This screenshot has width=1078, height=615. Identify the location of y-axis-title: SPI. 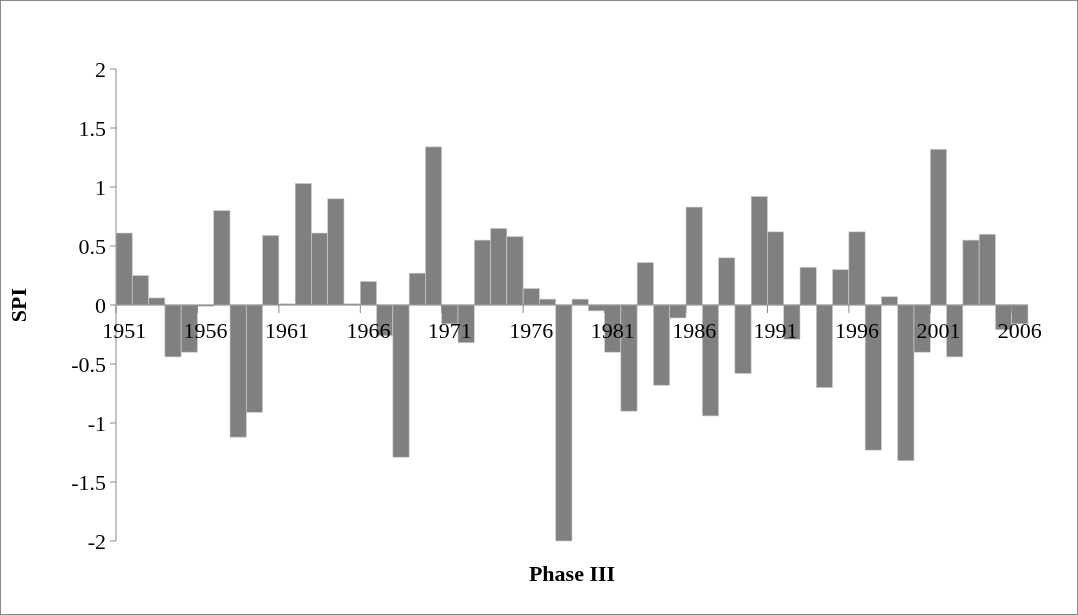
(18, 305).